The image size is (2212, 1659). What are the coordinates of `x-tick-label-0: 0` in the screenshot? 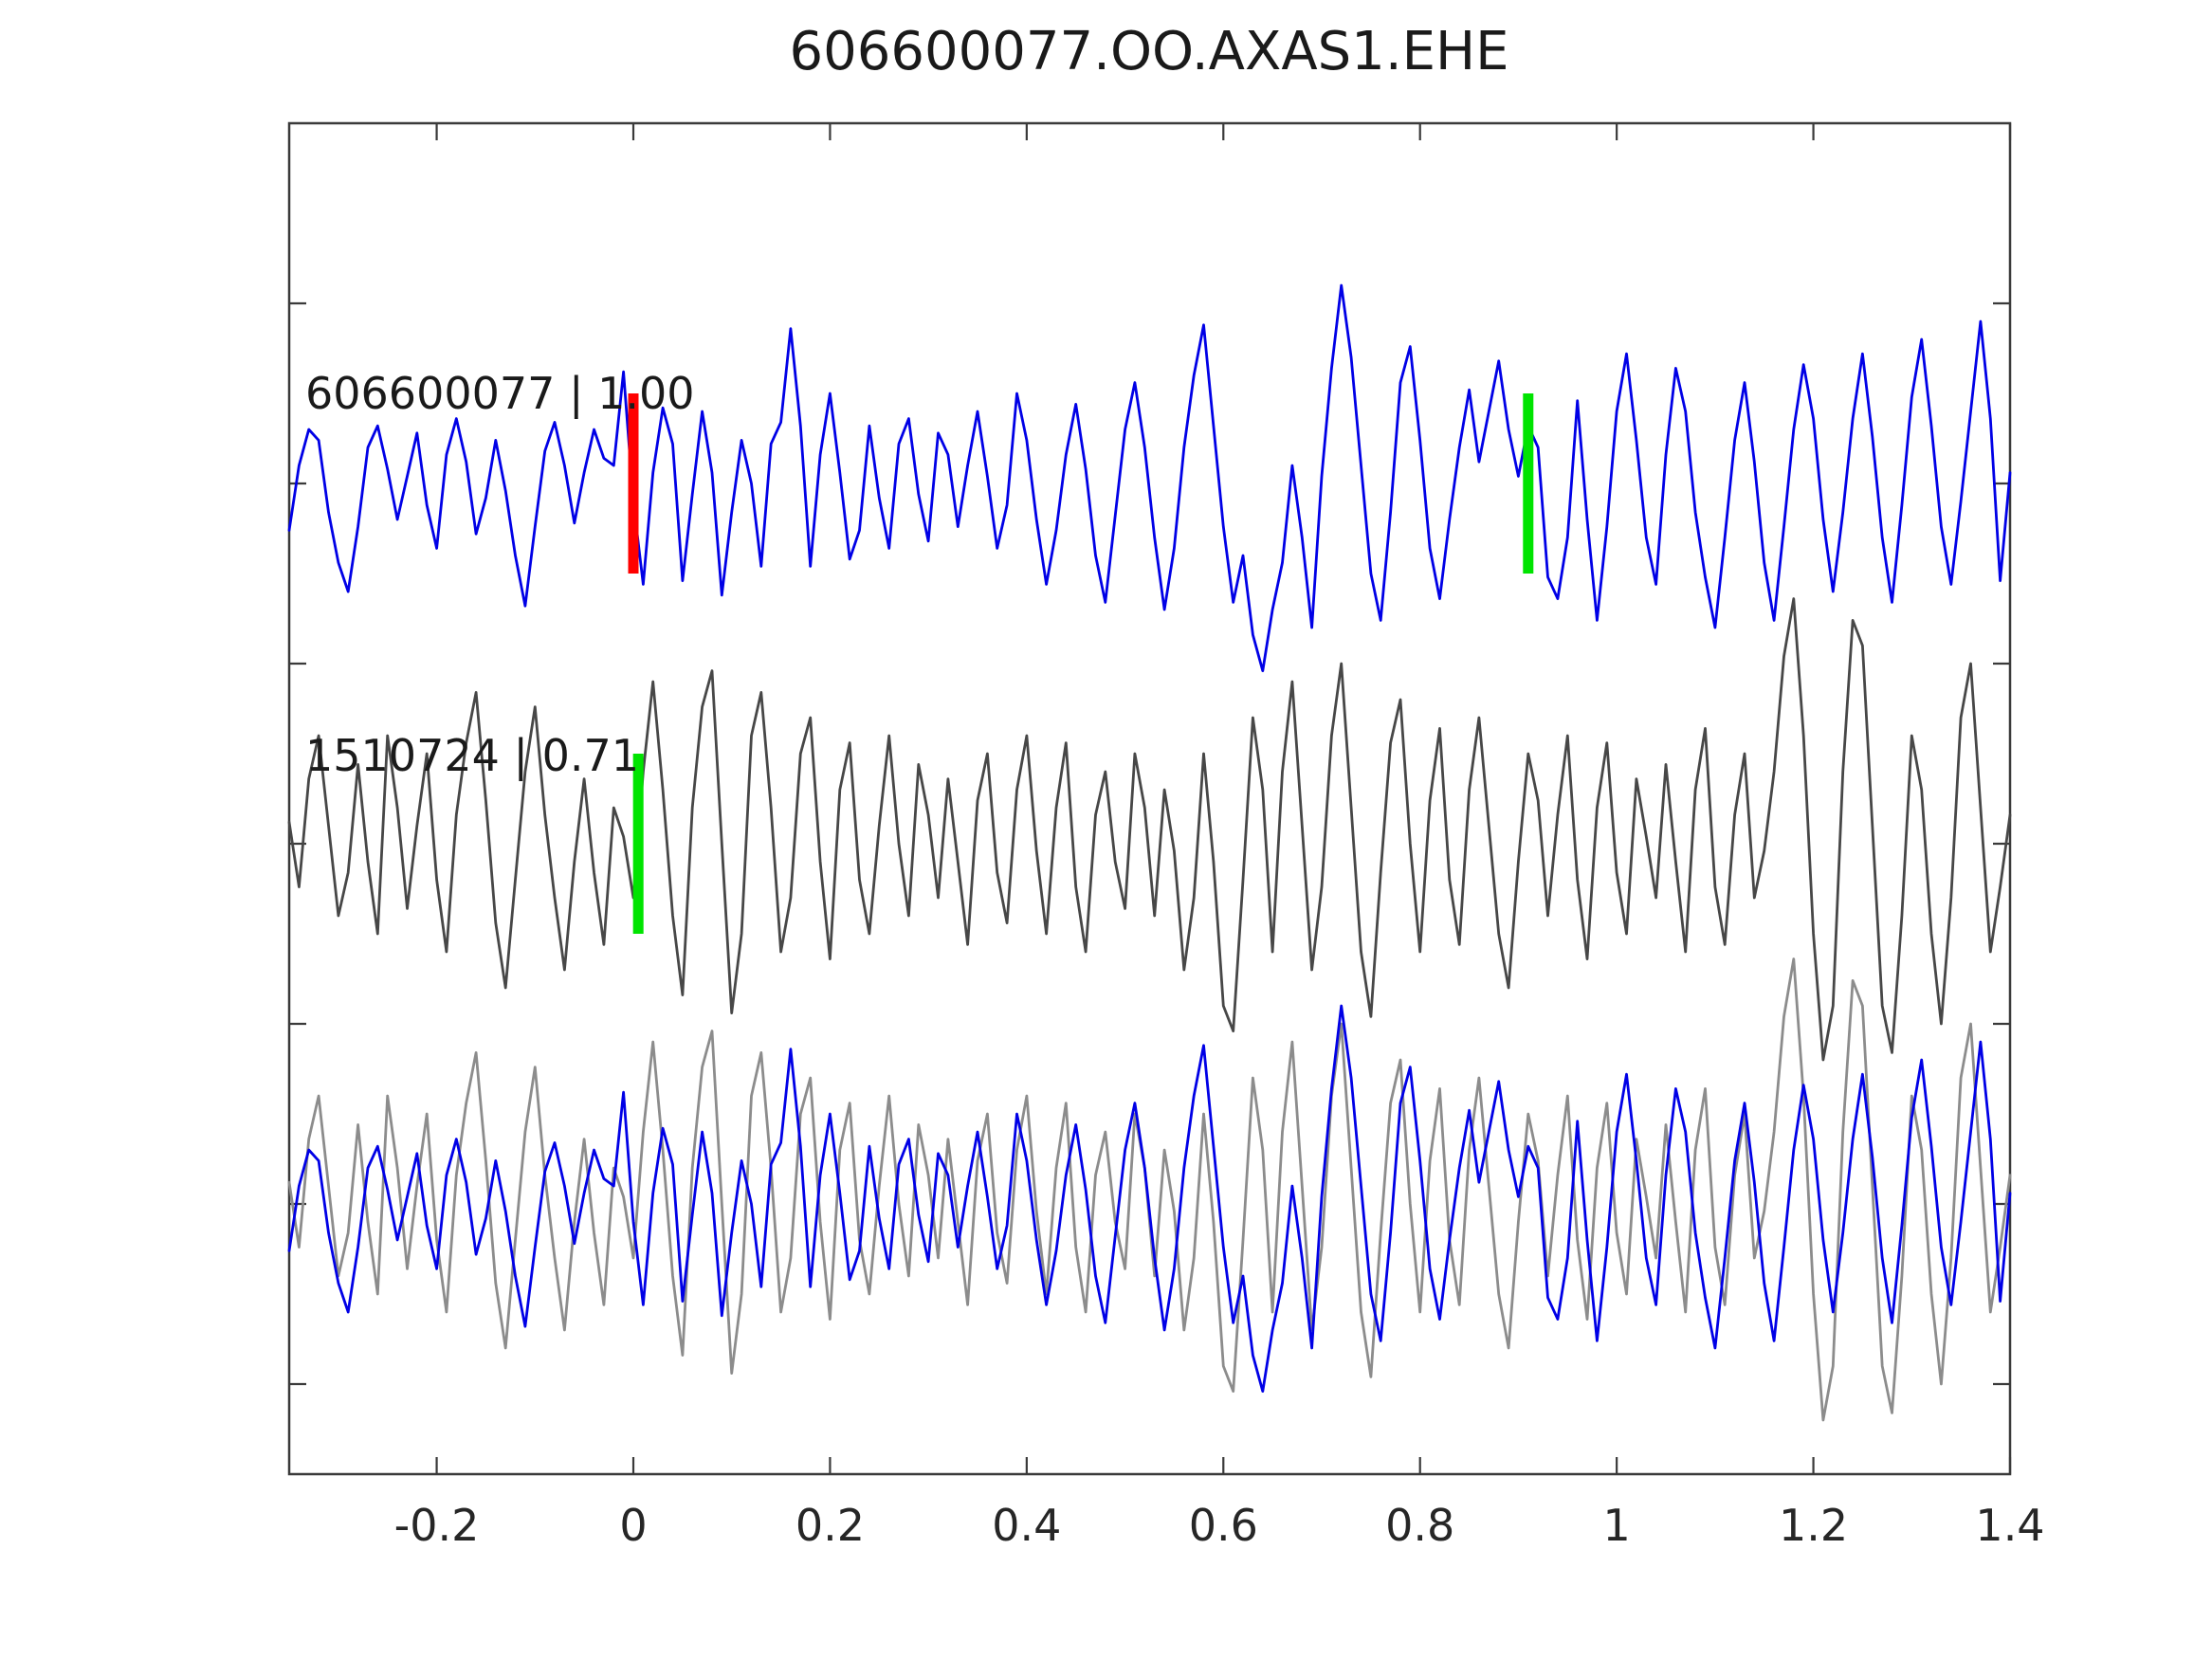 It's located at (633, 1525).